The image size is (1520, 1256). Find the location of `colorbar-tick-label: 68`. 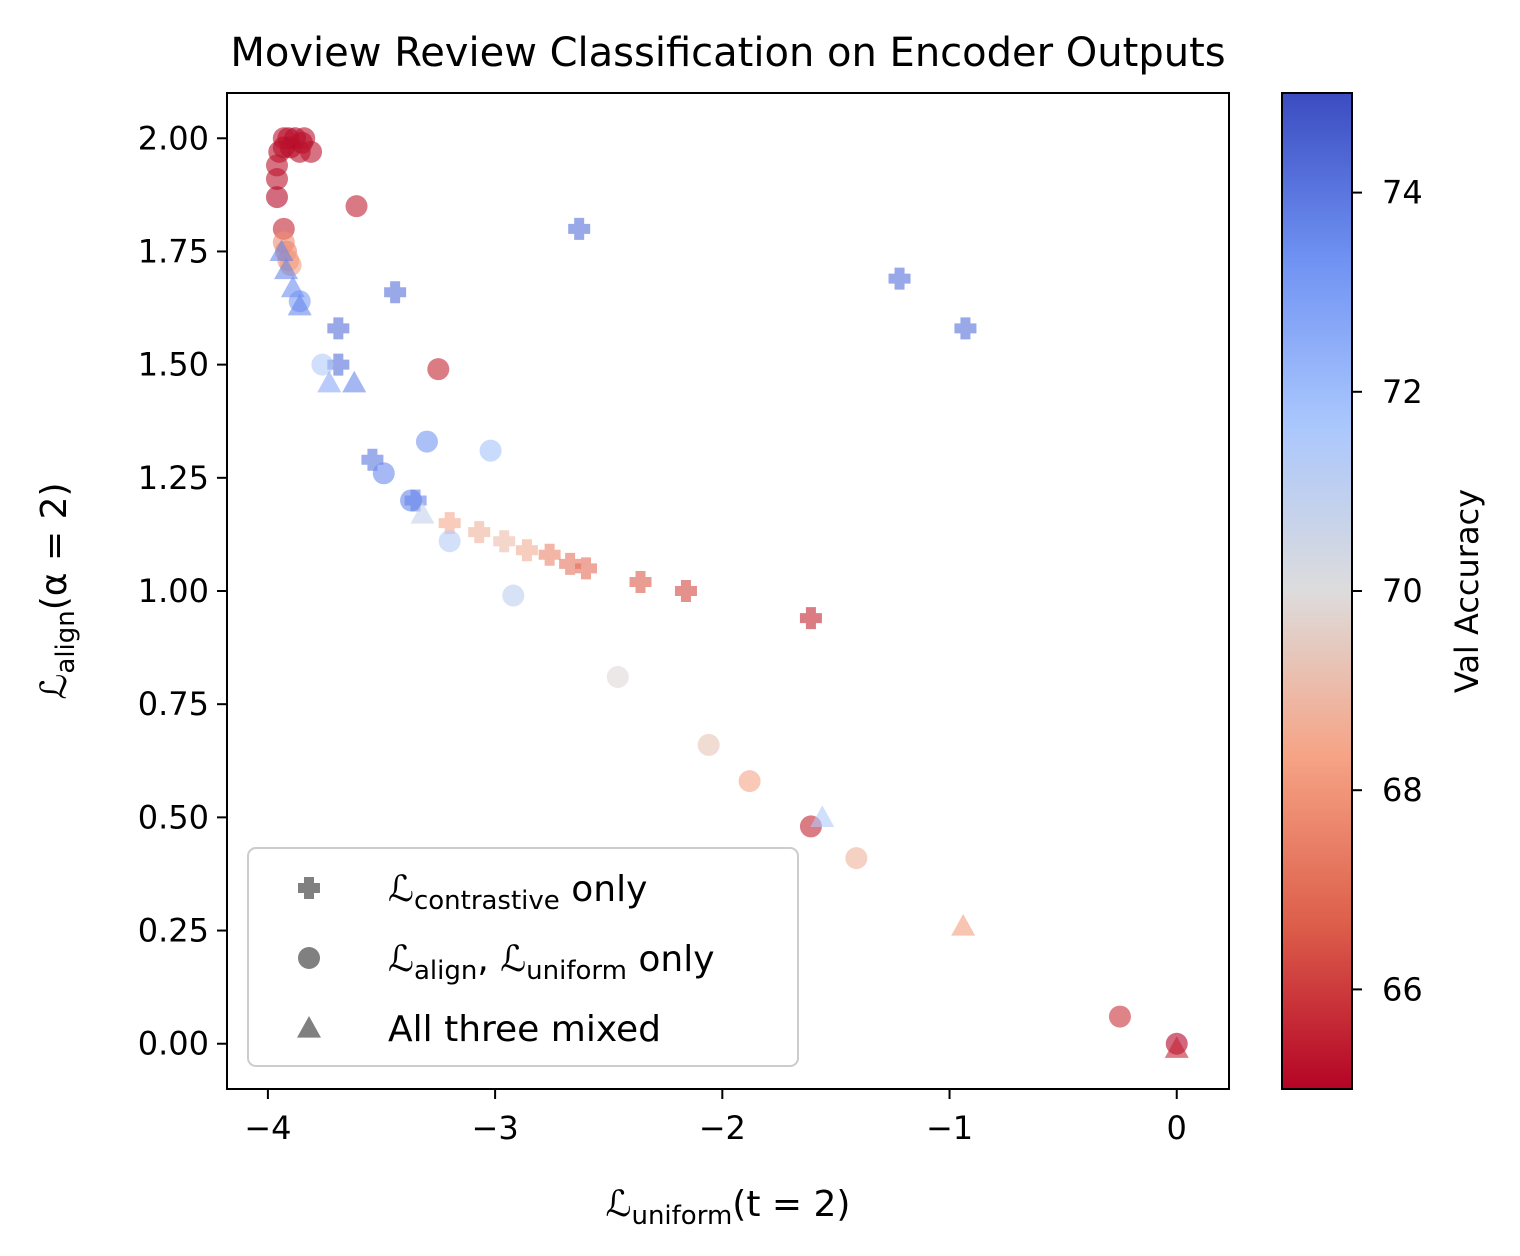

colorbar-tick-label: 68 is located at coordinates (1402, 790).